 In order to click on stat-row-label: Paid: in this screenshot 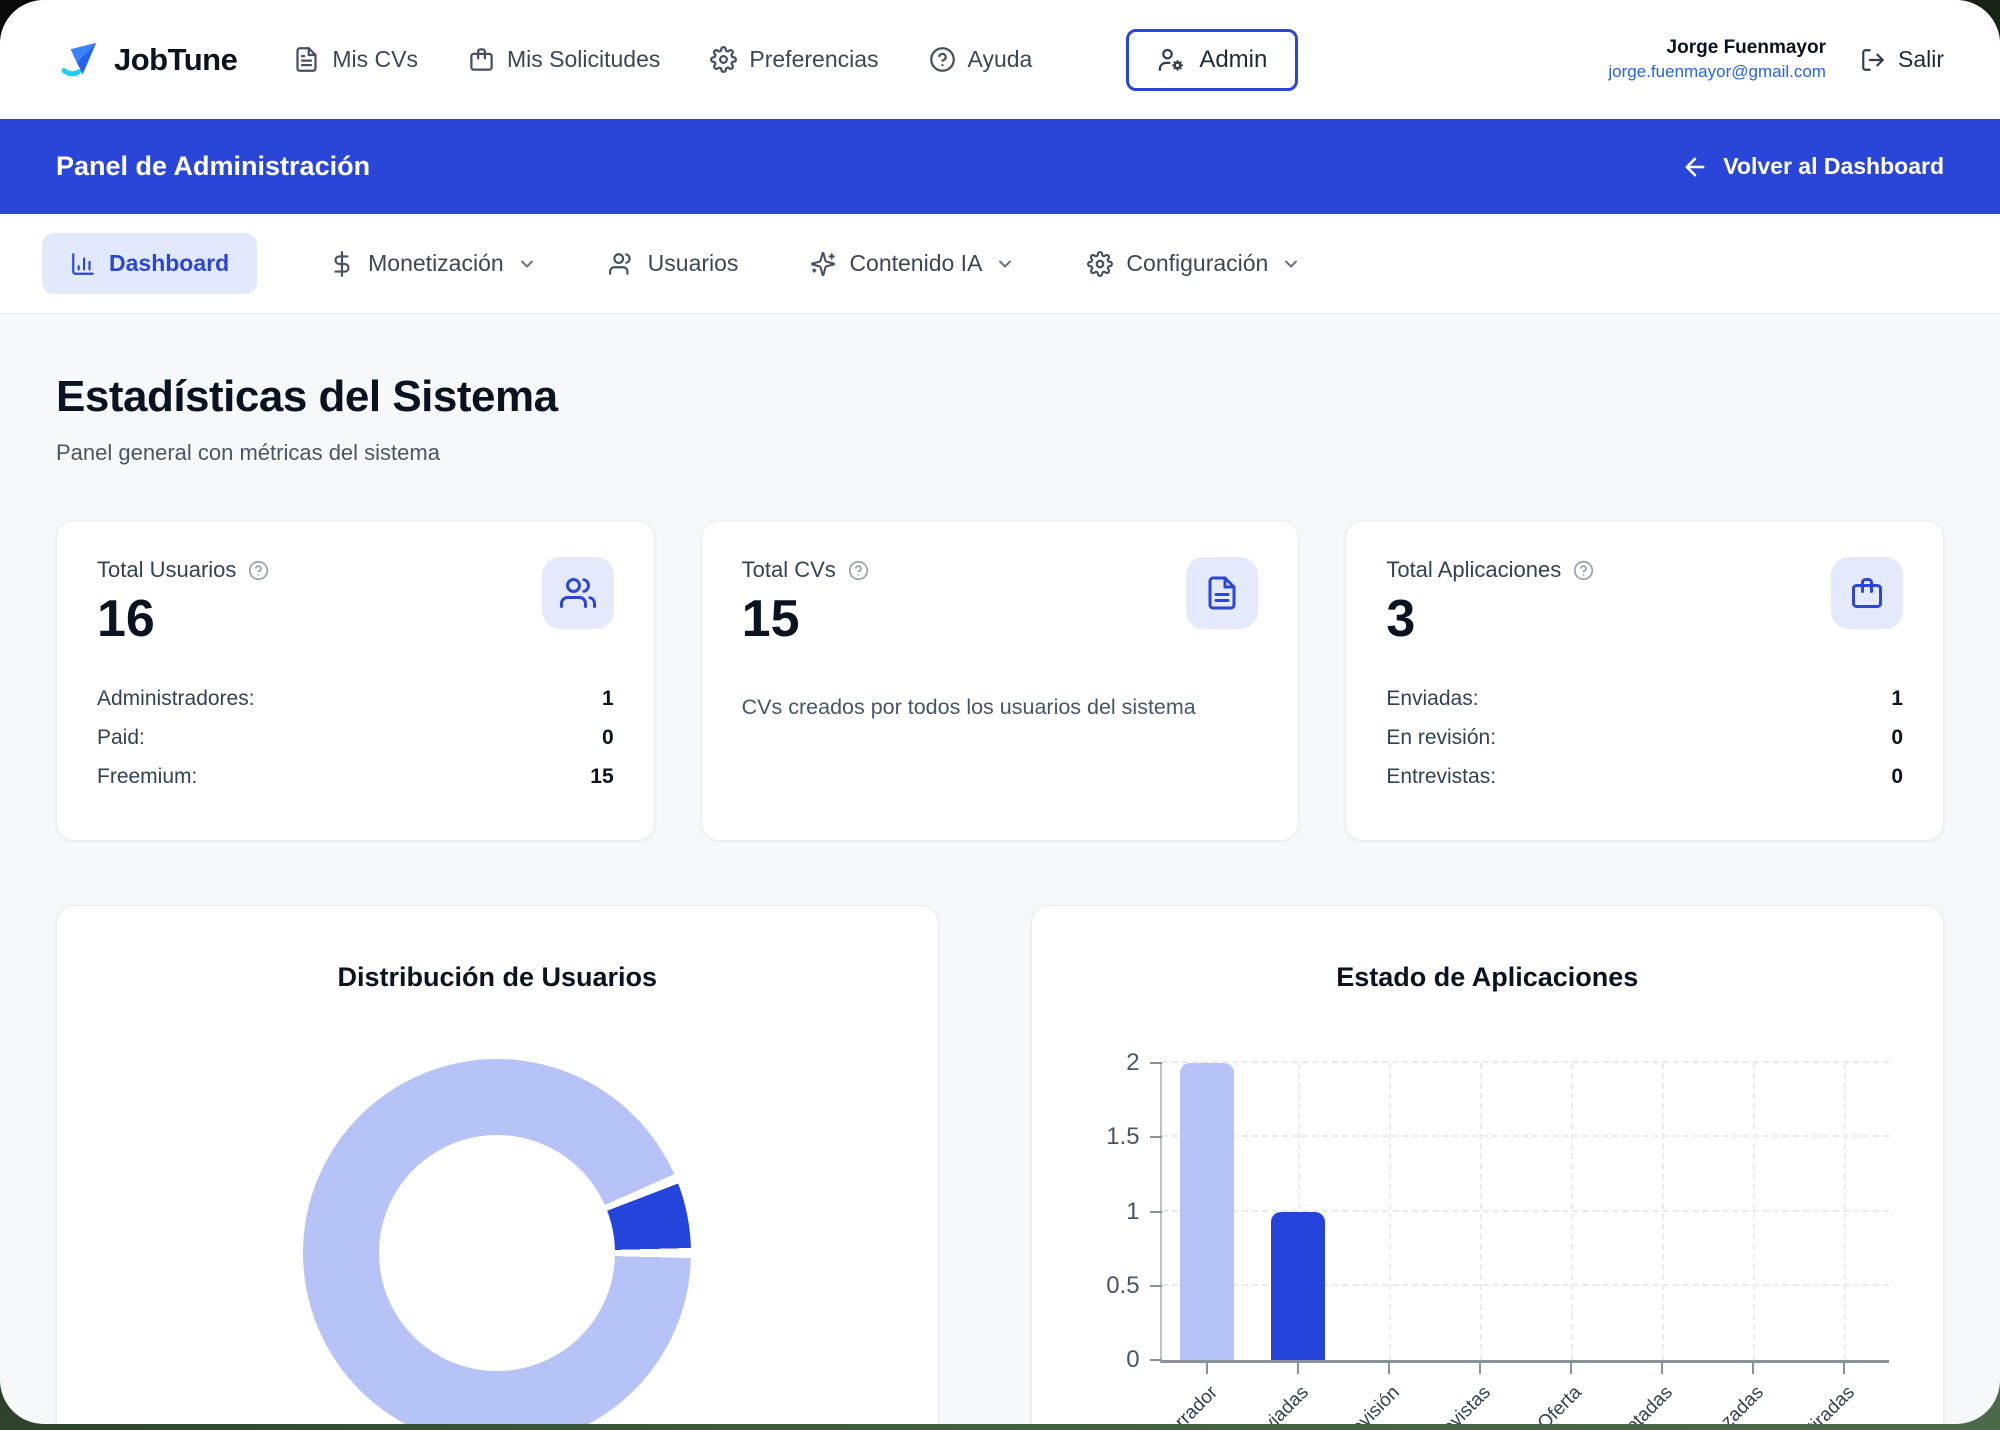, I will do `click(121, 737)`.